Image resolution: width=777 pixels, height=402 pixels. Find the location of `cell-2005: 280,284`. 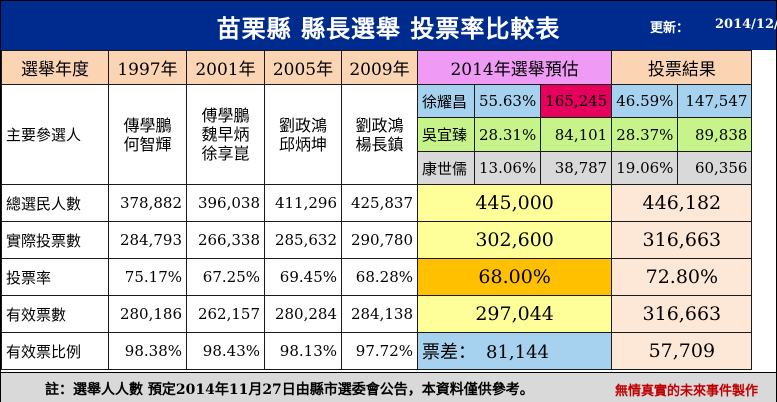

cell-2005: 280,284 is located at coordinates (303, 314).